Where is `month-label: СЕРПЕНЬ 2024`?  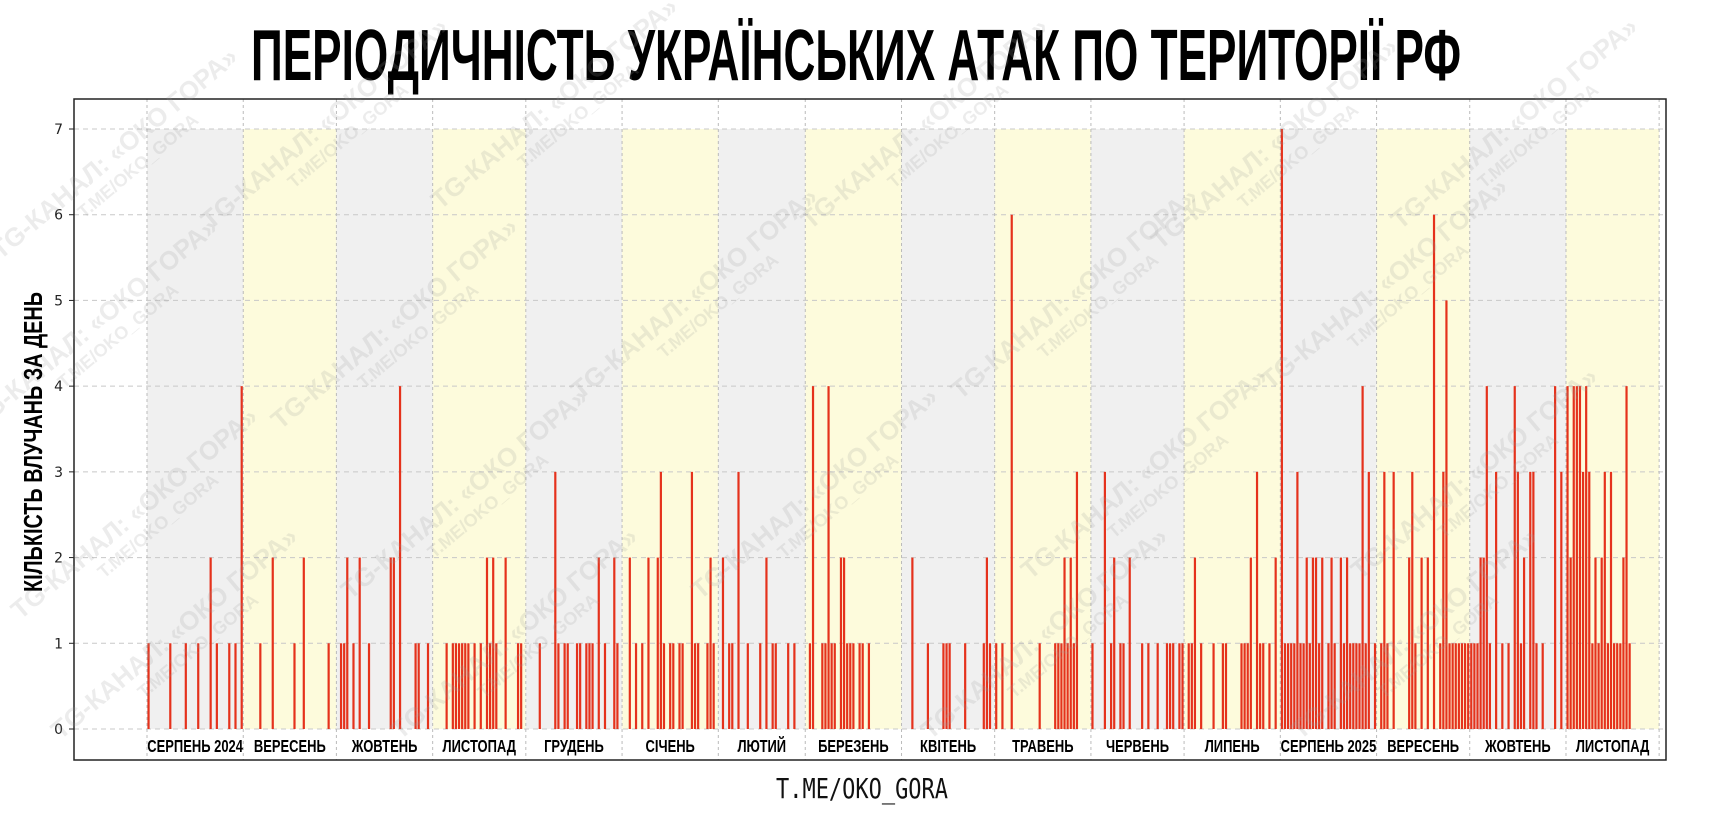
month-label: СЕРПЕНЬ 2024 is located at coordinates (195, 747).